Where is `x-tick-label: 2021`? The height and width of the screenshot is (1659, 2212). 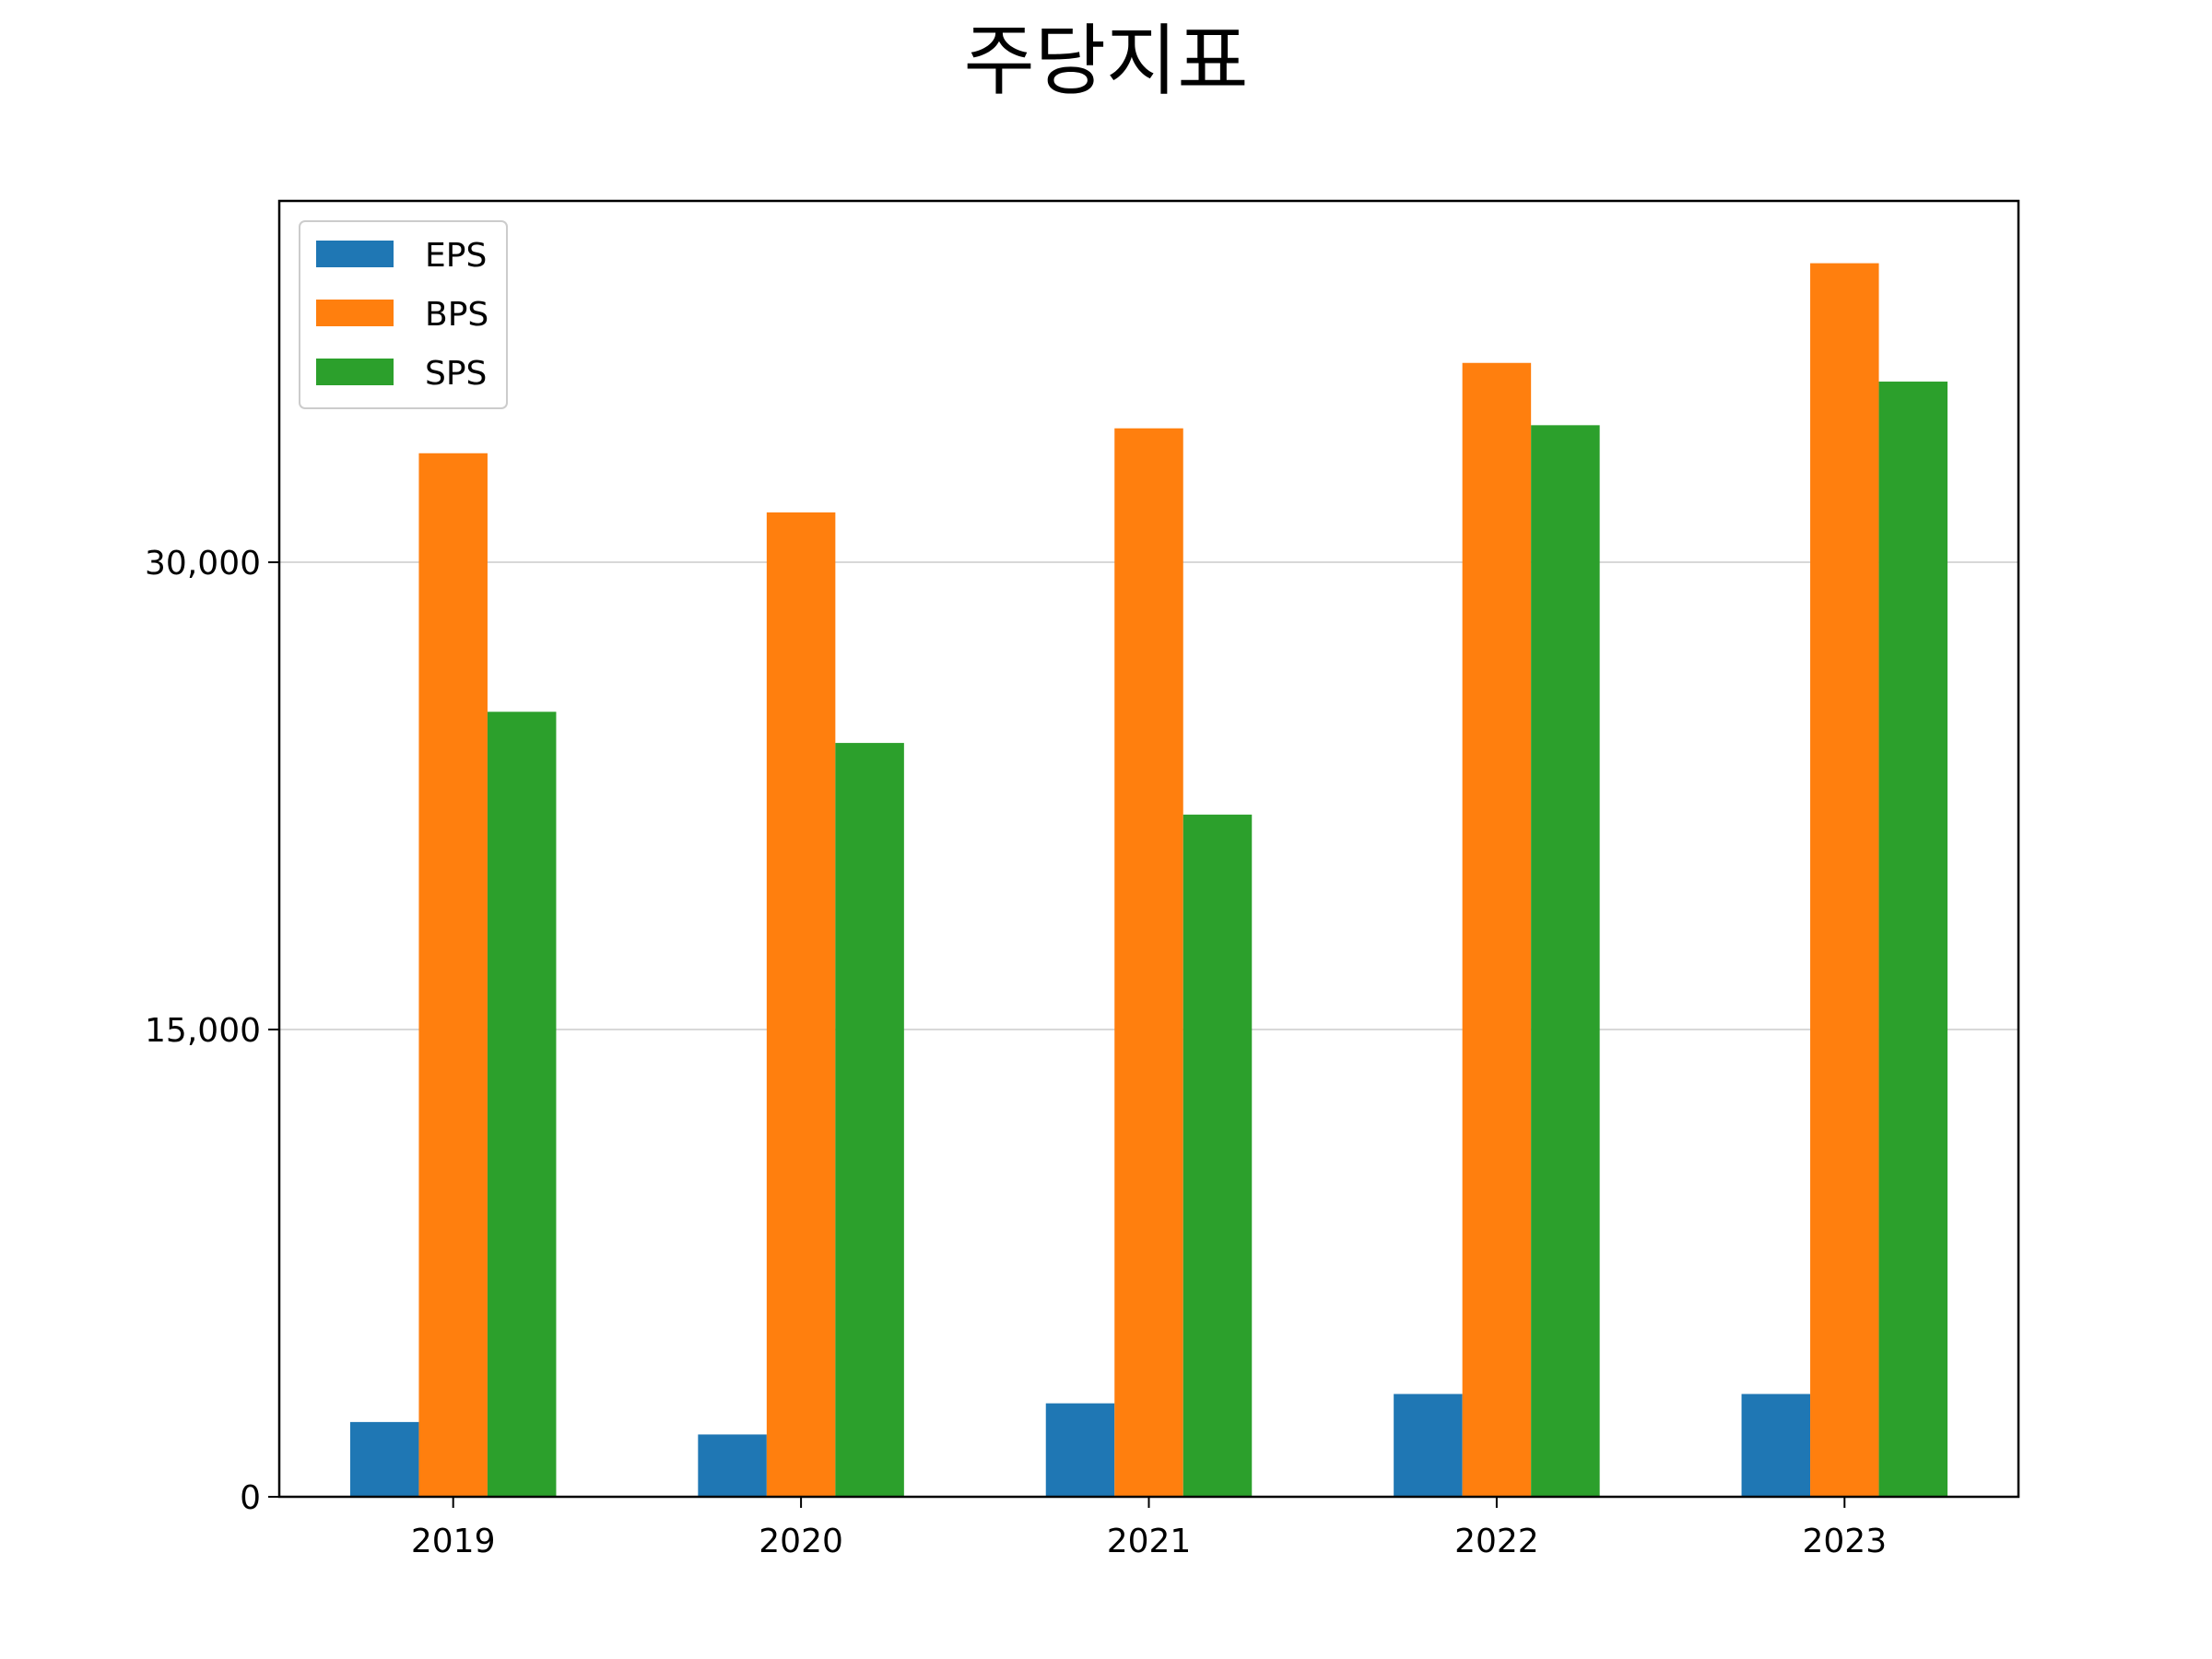 x-tick-label: 2021 is located at coordinates (1149, 1541).